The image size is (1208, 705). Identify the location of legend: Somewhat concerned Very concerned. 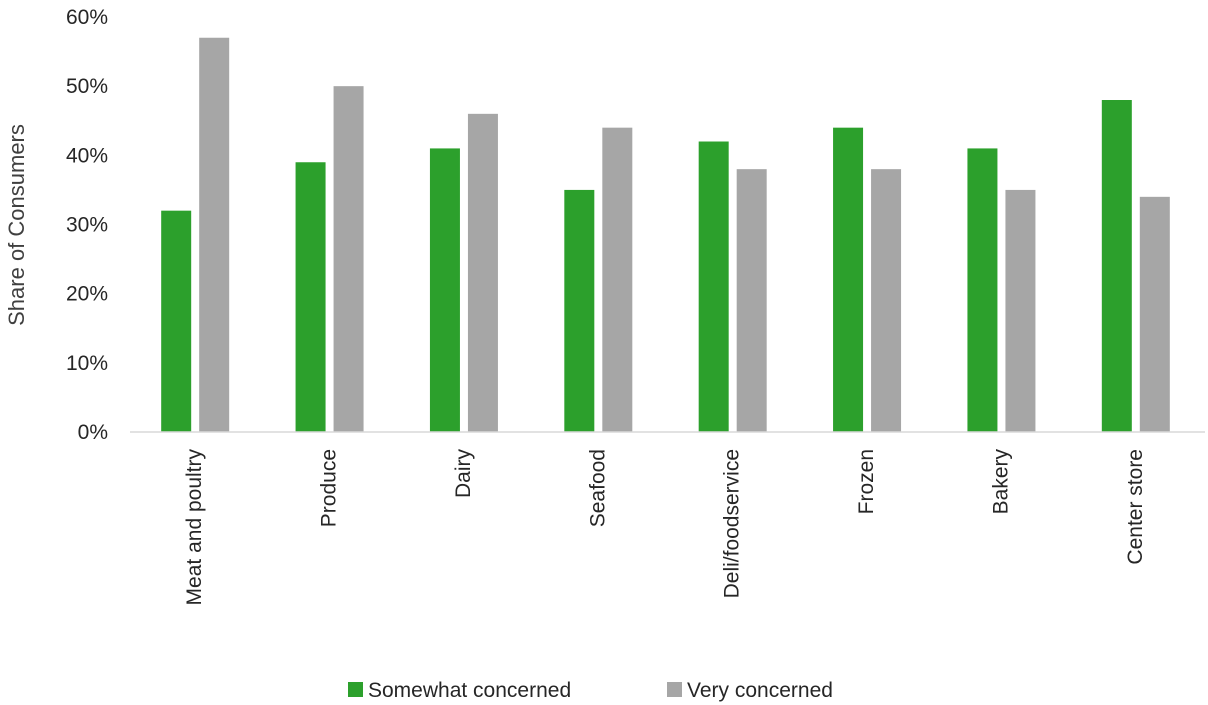
(590, 690).